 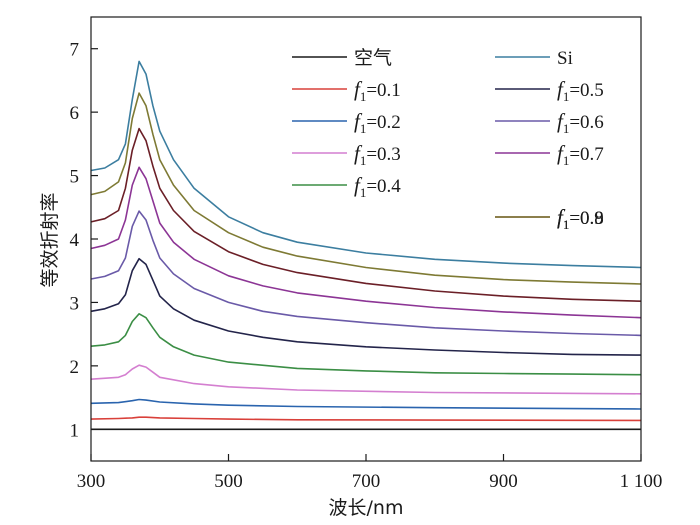 What do you see at coordinates (366, 481) in the screenshot?
I see `x-tick-label: 700` at bounding box center [366, 481].